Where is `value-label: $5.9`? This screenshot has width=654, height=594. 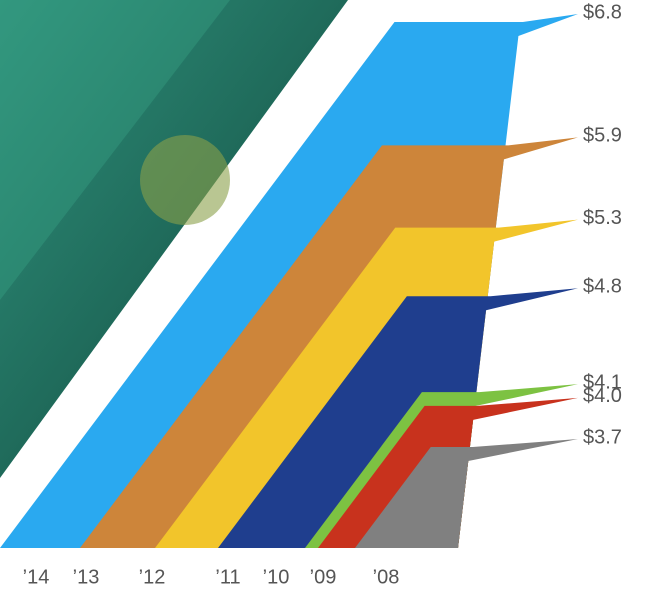
value-label: $5.9 is located at coordinates (602, 136).